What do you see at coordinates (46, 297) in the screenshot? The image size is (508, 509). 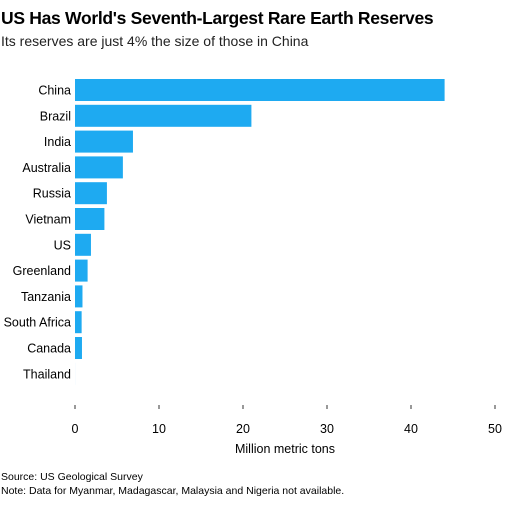 I see `category-label: Tanzania` at bounding box center [46, 297].